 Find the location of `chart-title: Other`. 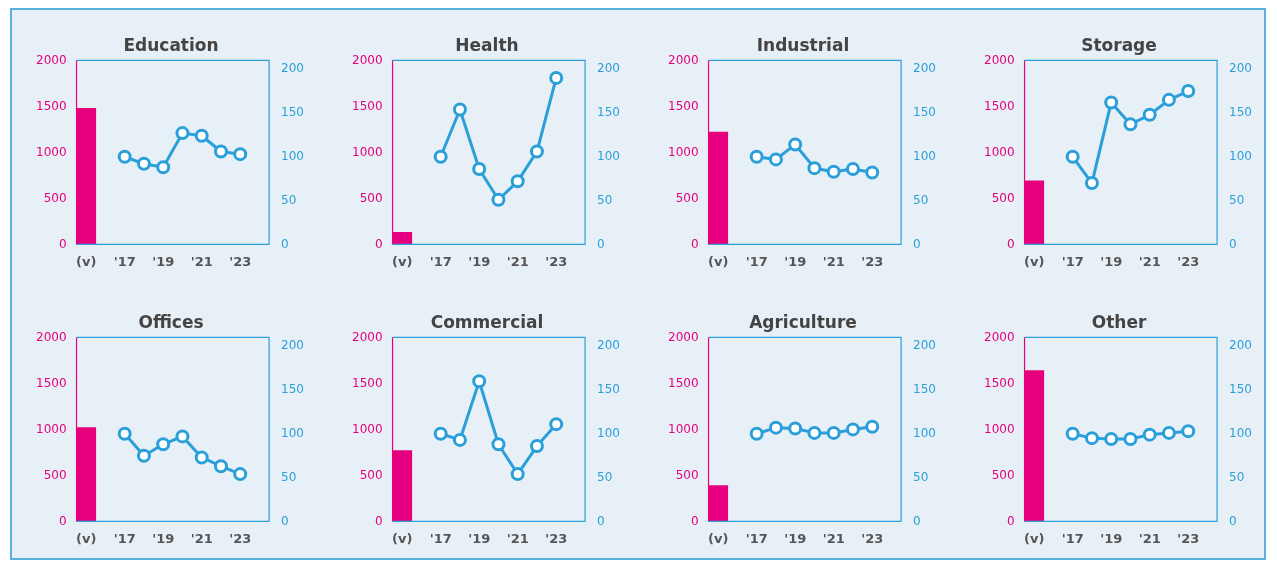

chart-title: Other is located at coordinates (1119, 321).